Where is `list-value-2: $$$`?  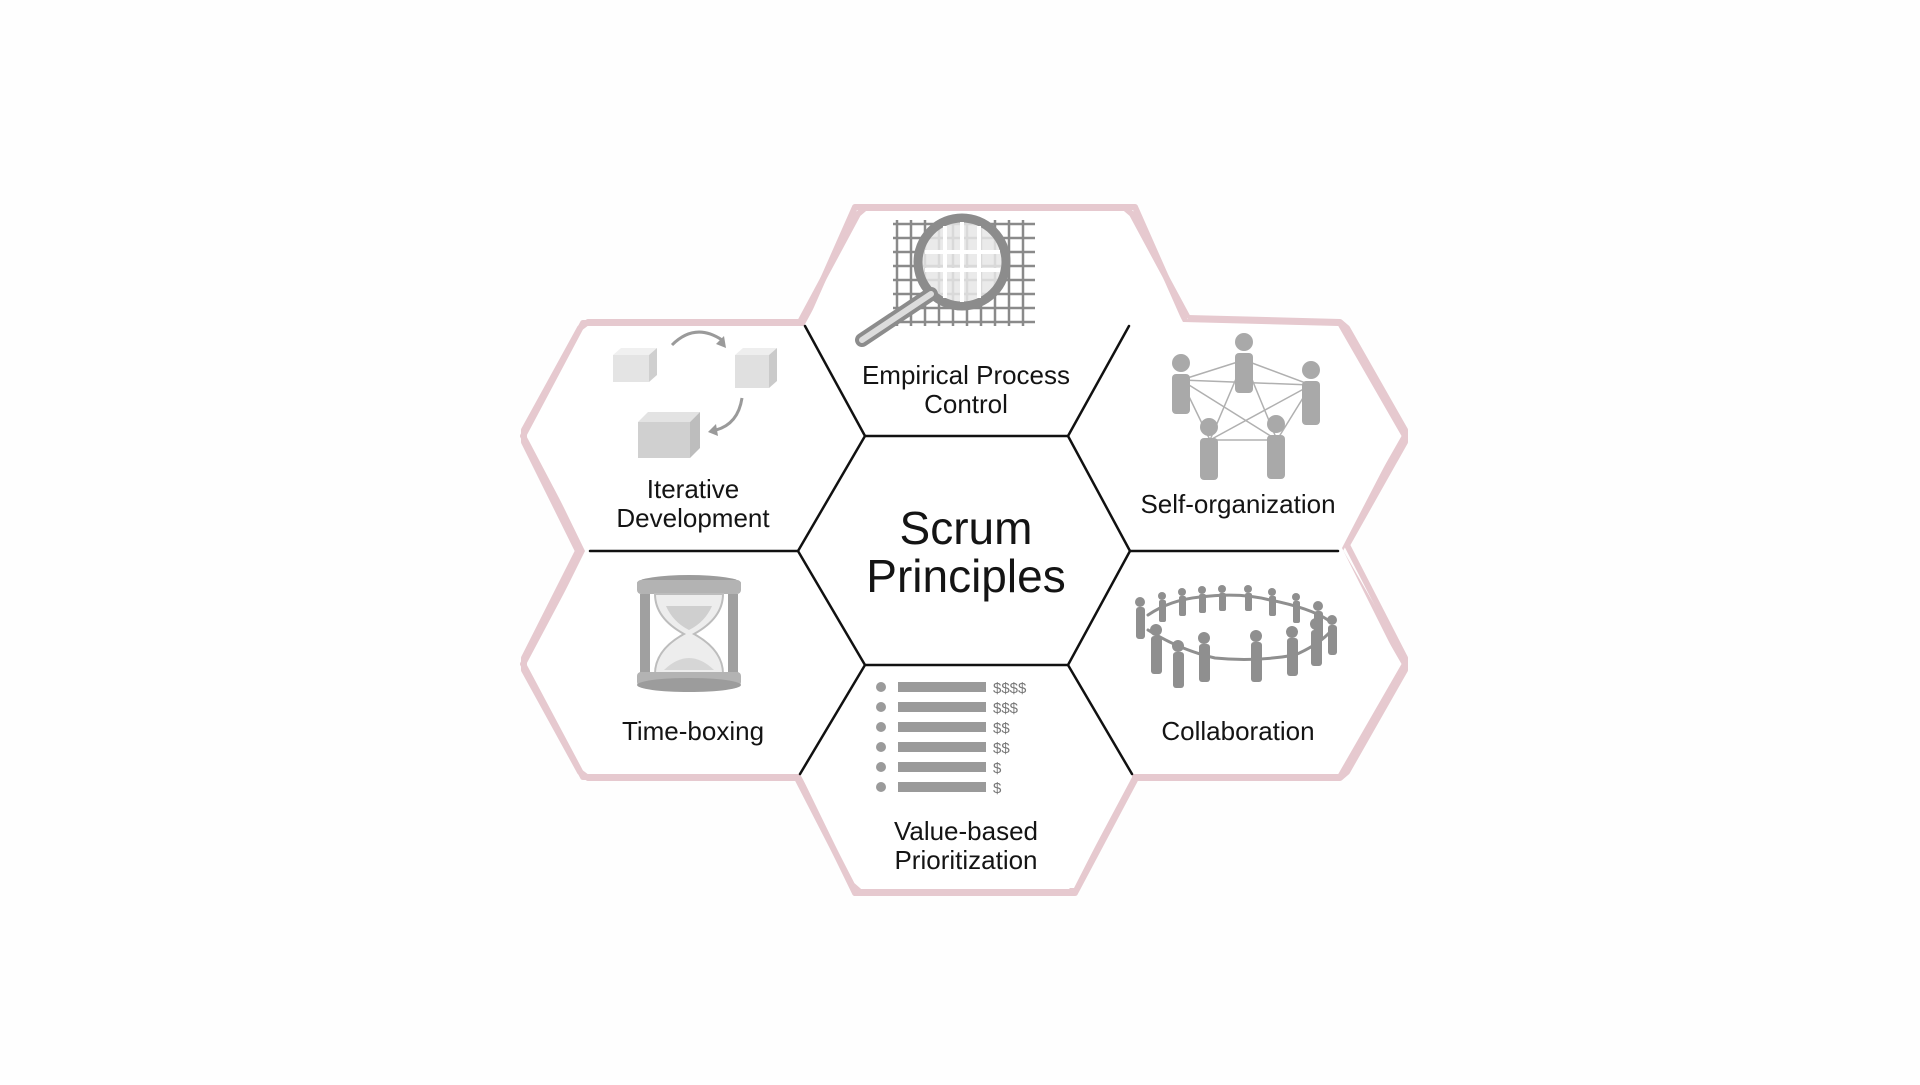
list-value-2: $$$ is located at coordinates (1006, 708).